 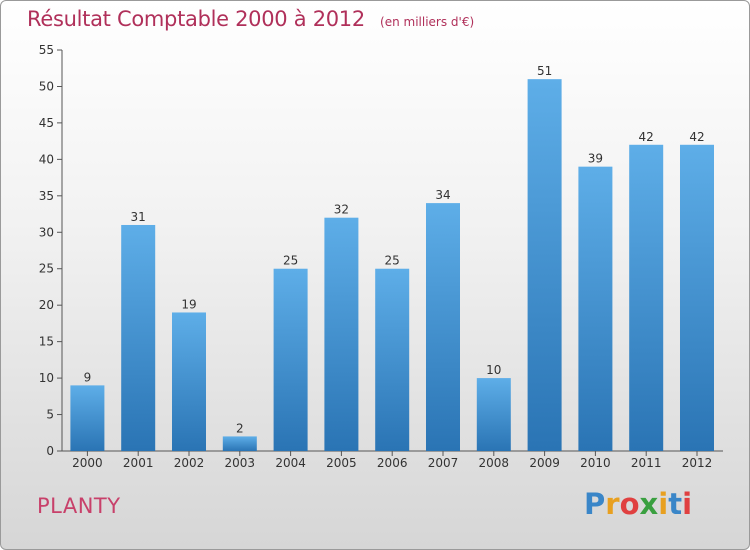 I want to click on proxiti-logo: Proxiti, so click(x=638, y=504).